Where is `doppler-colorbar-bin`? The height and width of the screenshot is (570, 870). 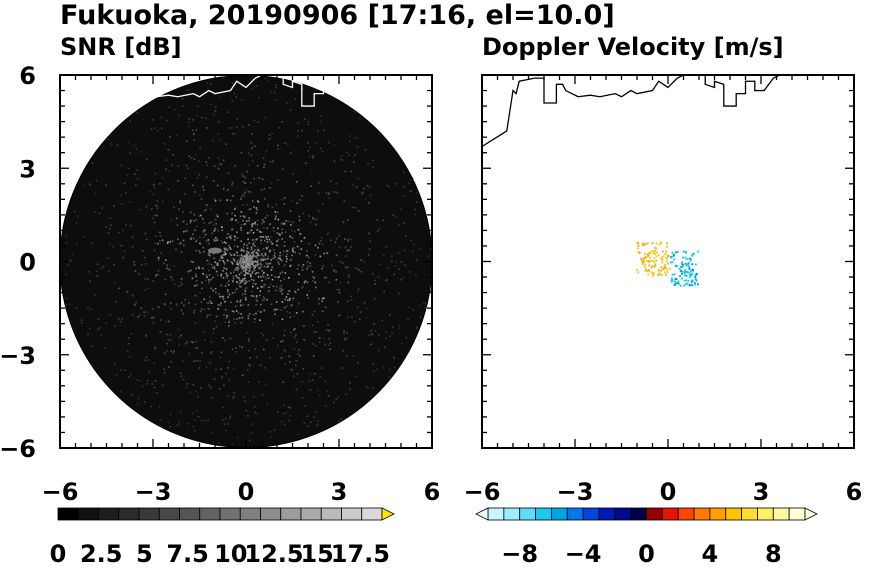 doppler-colorbar-bin is located at coordinates (797, 514).